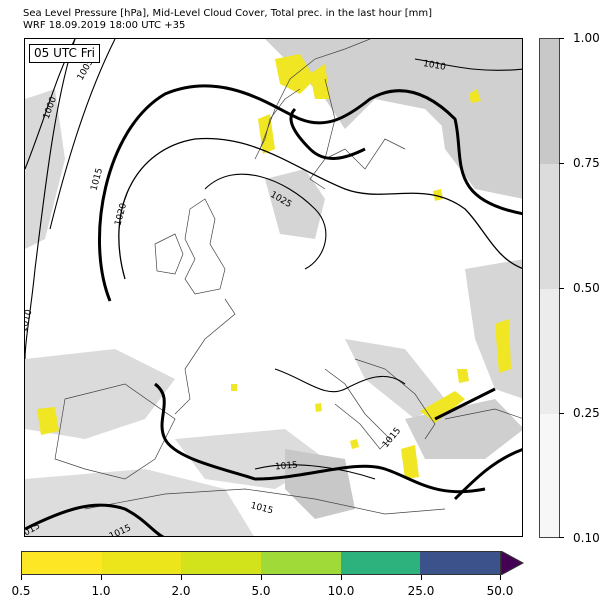 This screenshot has width=613, height=610. Describe the element at coordinates (327, 133) in the screenshot. I see `isobar-1015-east` at that location.